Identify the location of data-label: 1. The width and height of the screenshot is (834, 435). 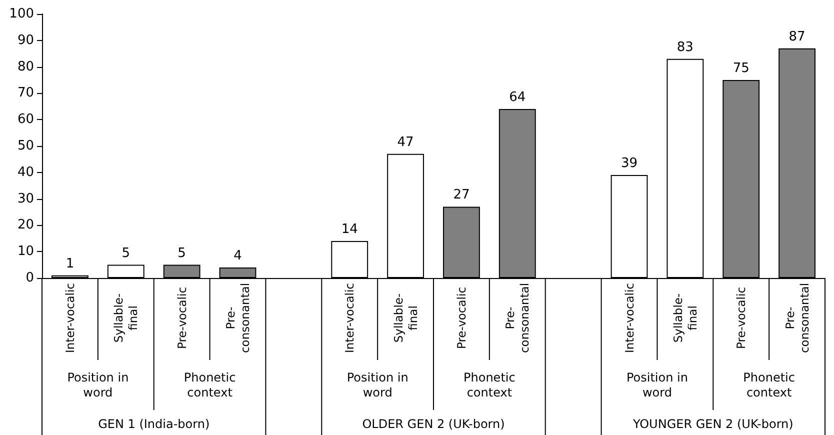
(70, 264).